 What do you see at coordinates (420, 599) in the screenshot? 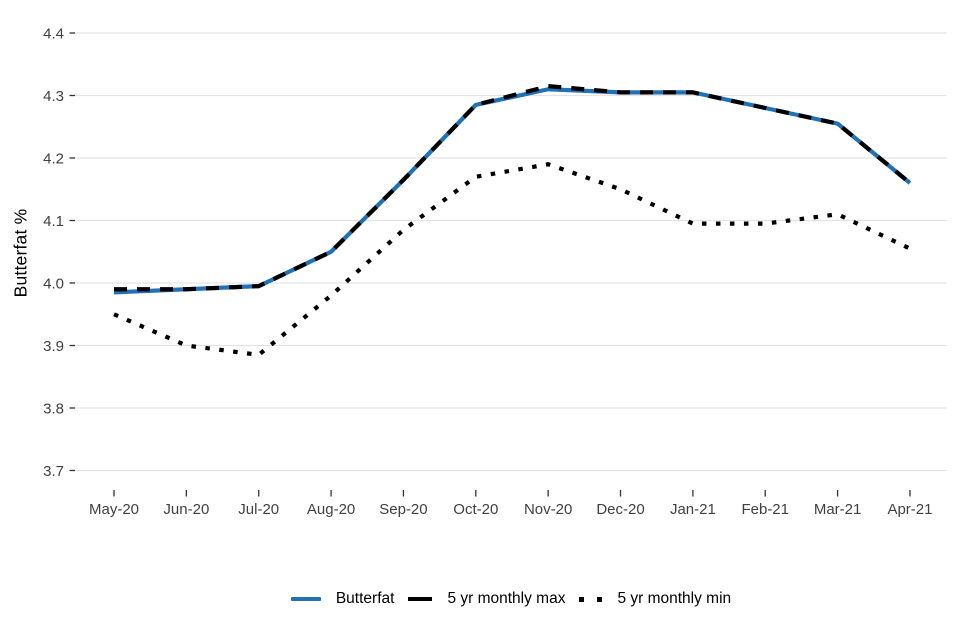
I see `max-dash-swatch-icon` at bounding box center [420, 599].